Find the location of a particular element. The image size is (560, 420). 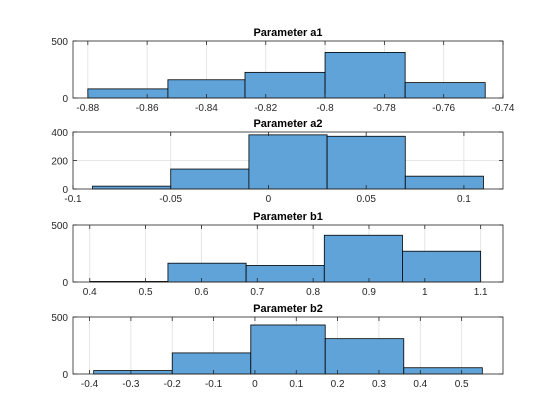

x-tick-label: -0.88 is located at coordinates (87, 108).